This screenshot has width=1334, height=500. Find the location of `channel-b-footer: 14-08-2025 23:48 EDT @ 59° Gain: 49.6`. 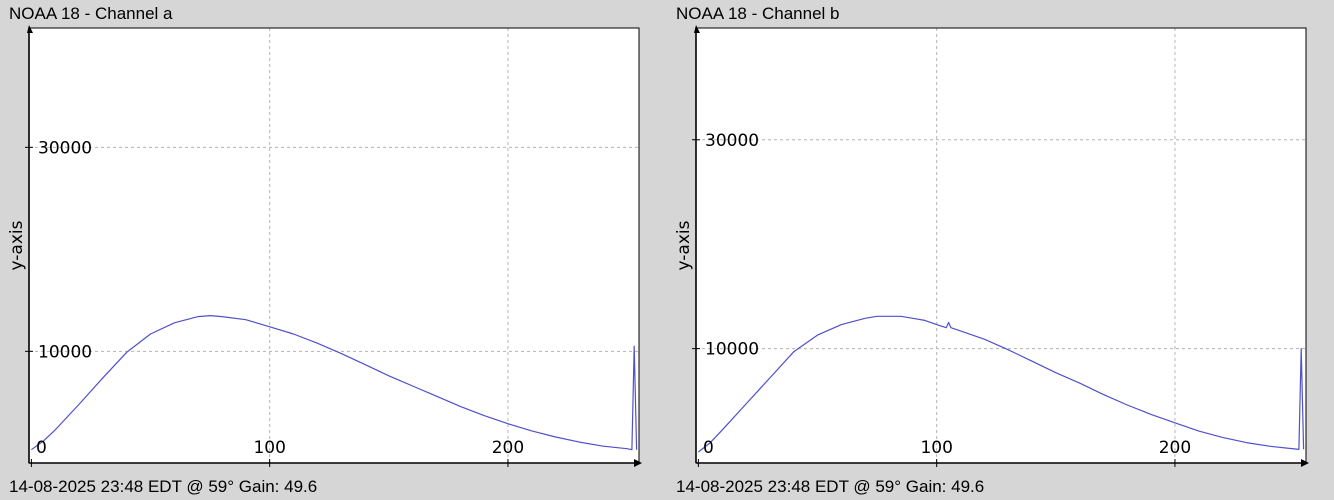

channel-b-footer: 14-08-2025 23:48 EDT @ 59° Gain: 49.6 is located at coordinates (830, 486).